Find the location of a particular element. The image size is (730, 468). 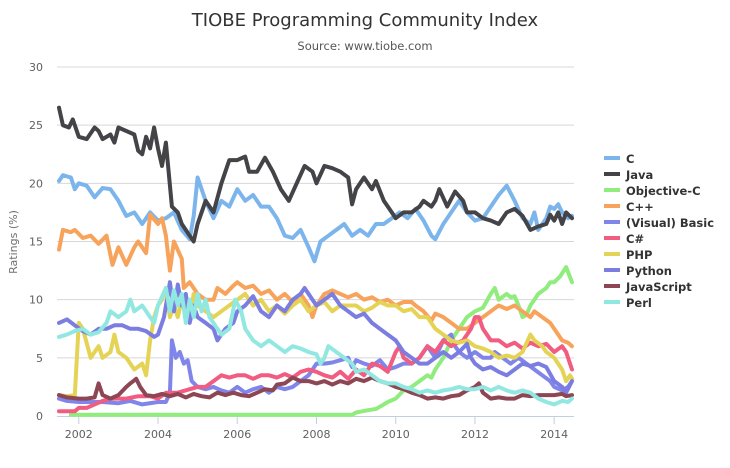

legend-item: Python is located at coordinates (638, 271).